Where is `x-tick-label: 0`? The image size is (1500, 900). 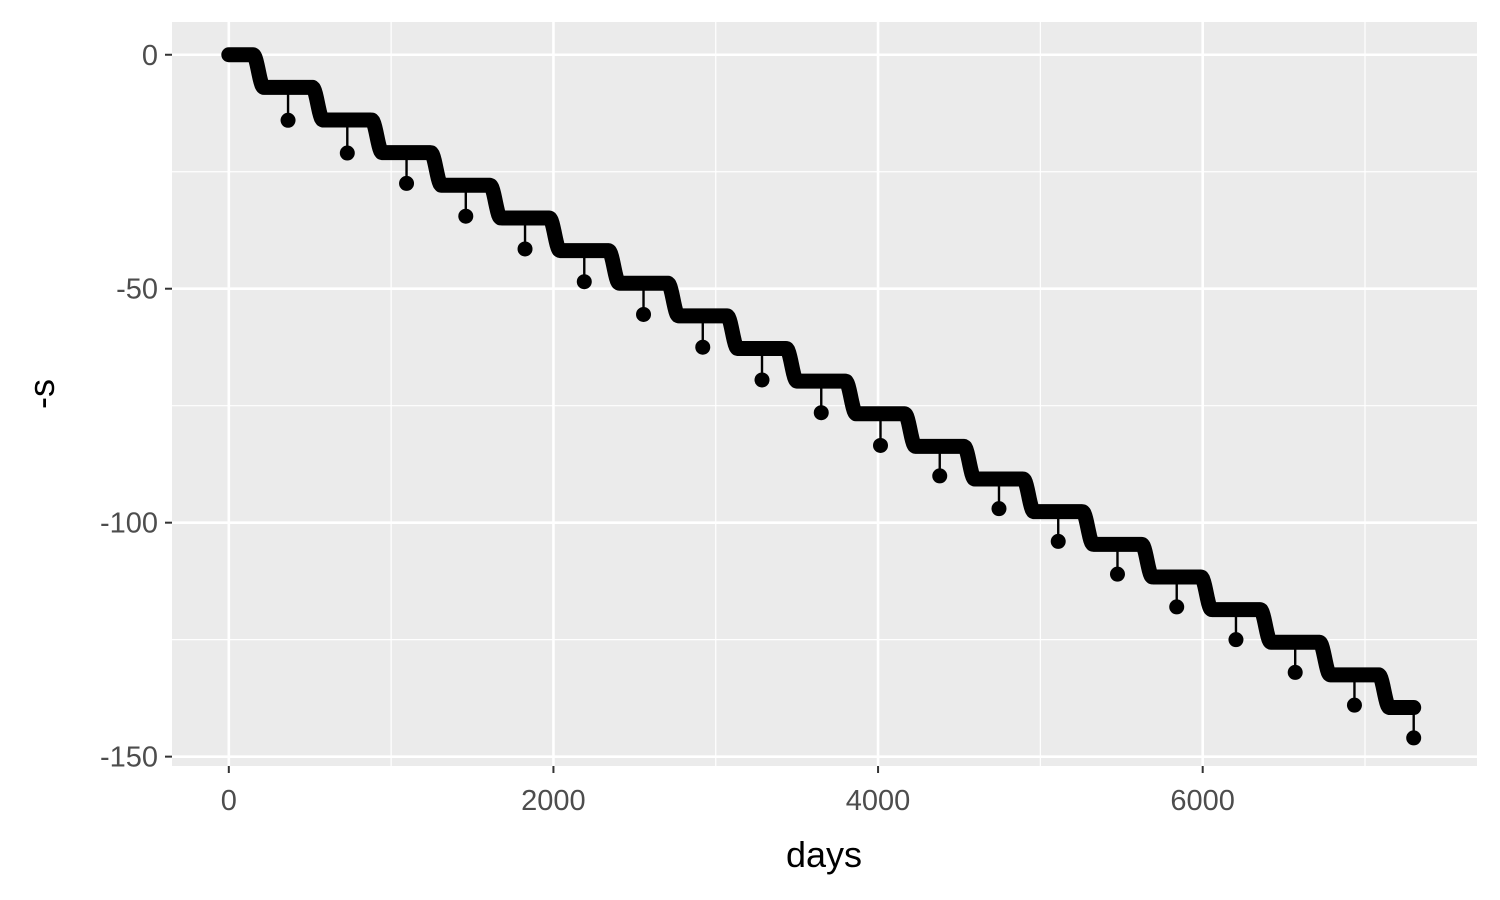 x-tick-label: 0 is located at coordinates (229, 801).